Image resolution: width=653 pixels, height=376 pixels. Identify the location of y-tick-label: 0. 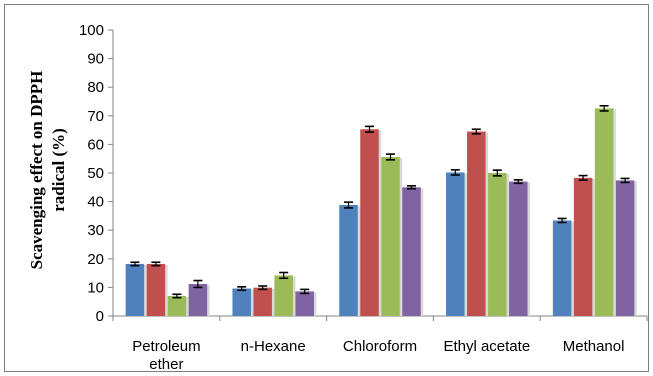
(100, 316).